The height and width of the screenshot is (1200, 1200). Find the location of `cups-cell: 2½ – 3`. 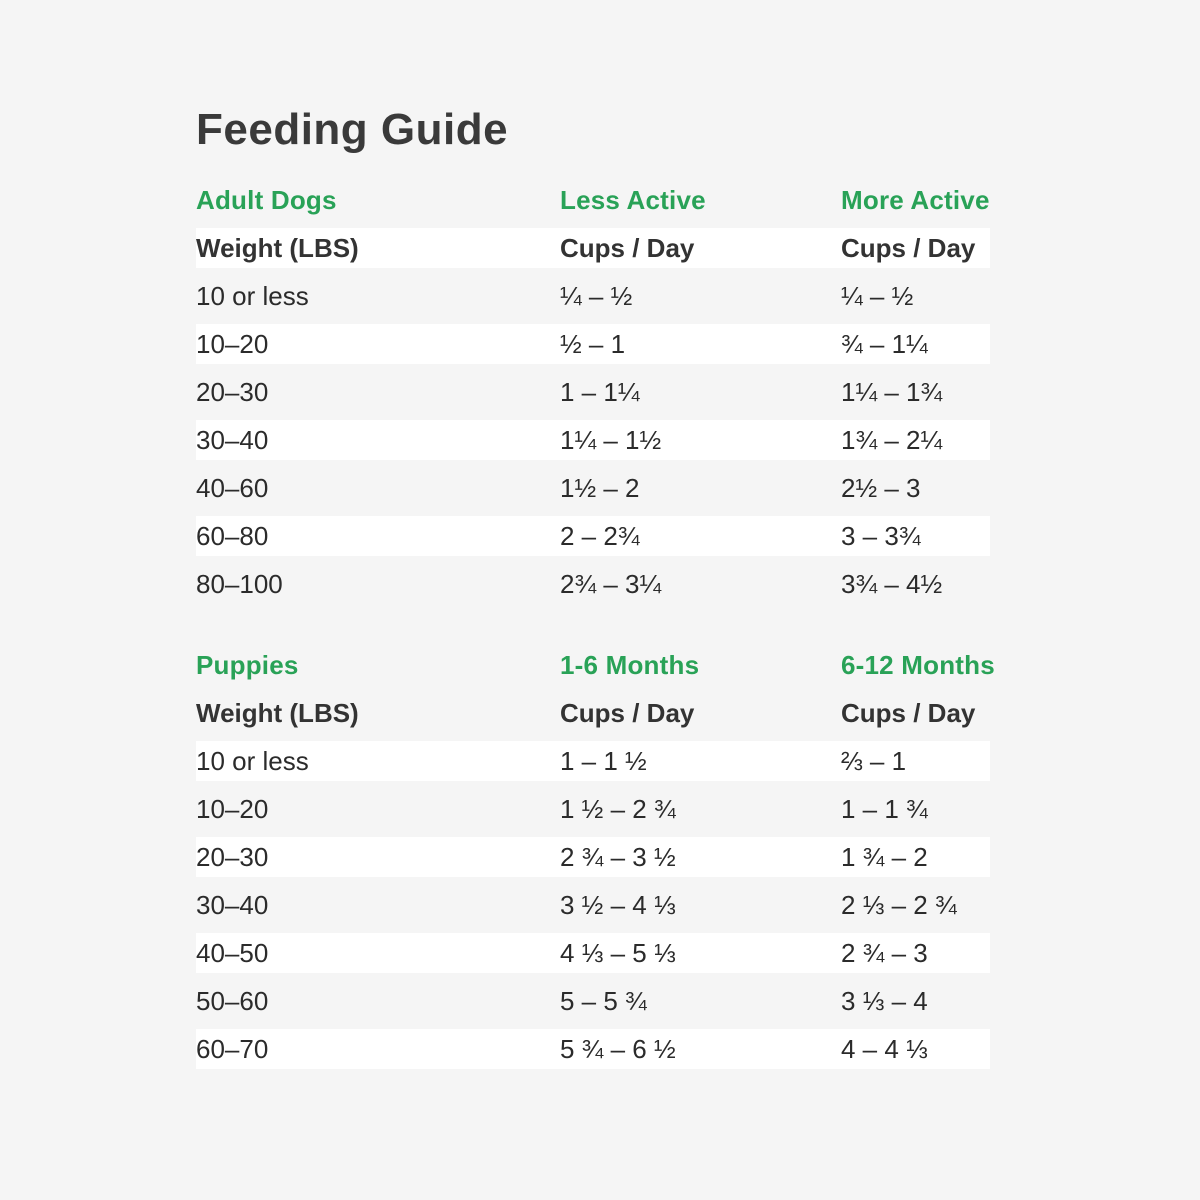

cups-cell: 2½ – 3 is located at coordinates (881, 487).